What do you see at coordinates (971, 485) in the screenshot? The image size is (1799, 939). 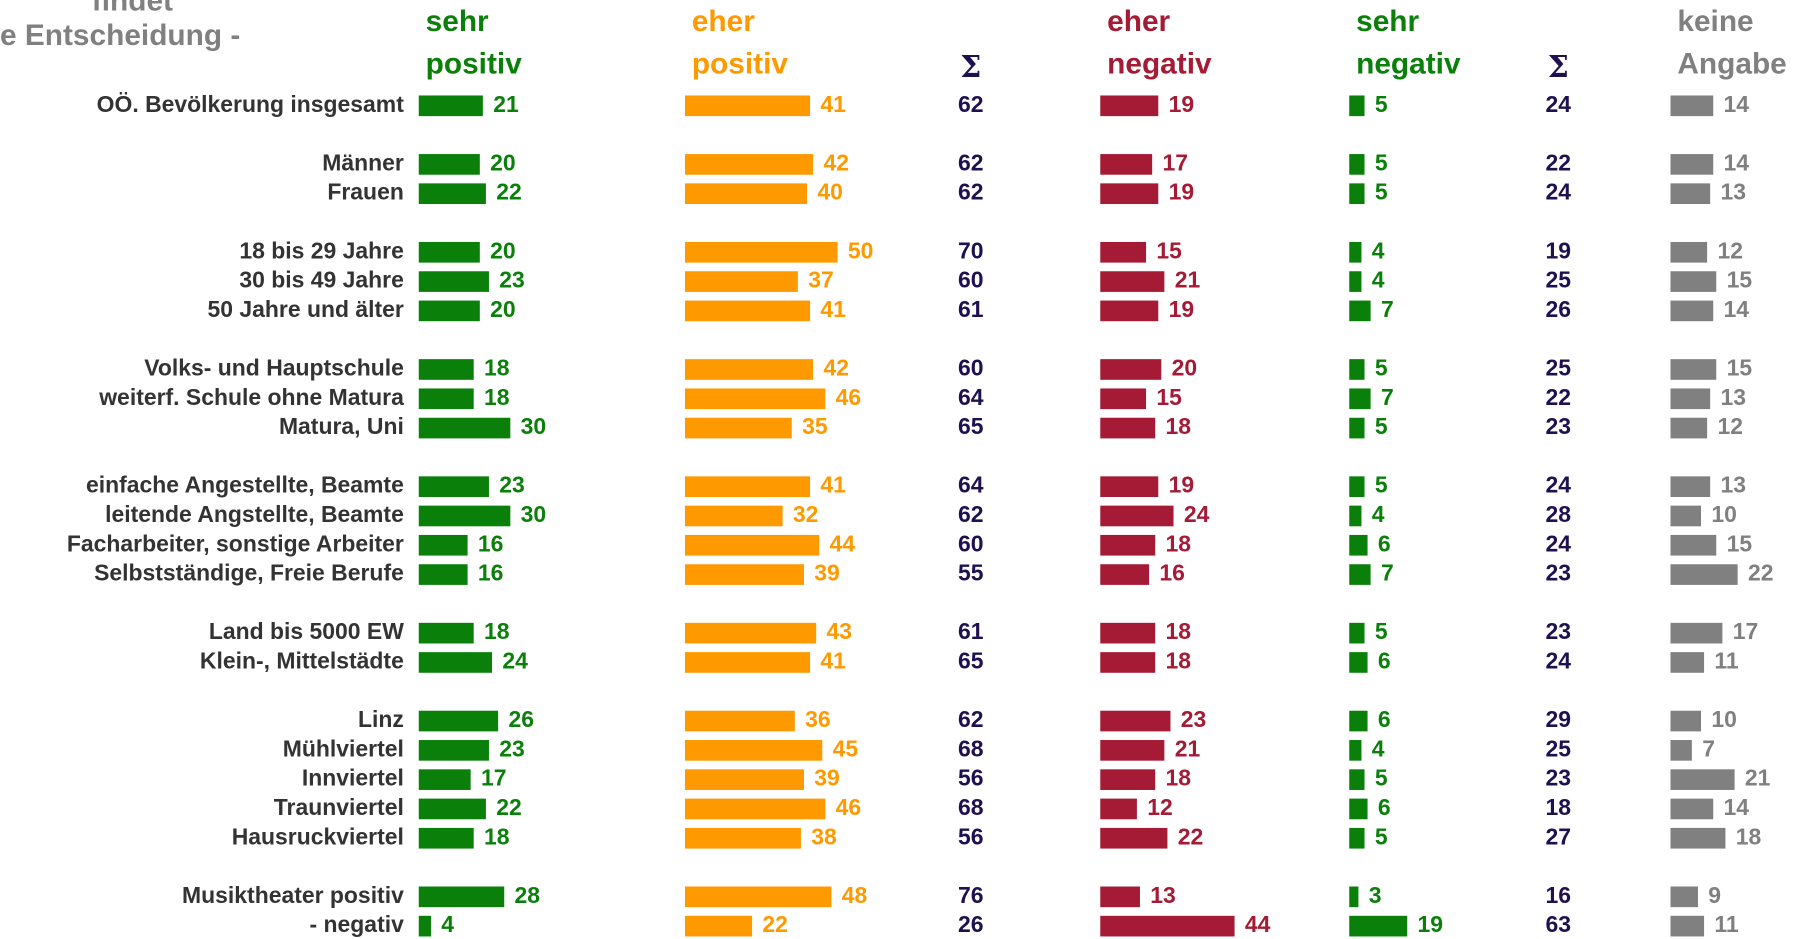 I see `sum-value: 64` at bounding box center [971, 485].